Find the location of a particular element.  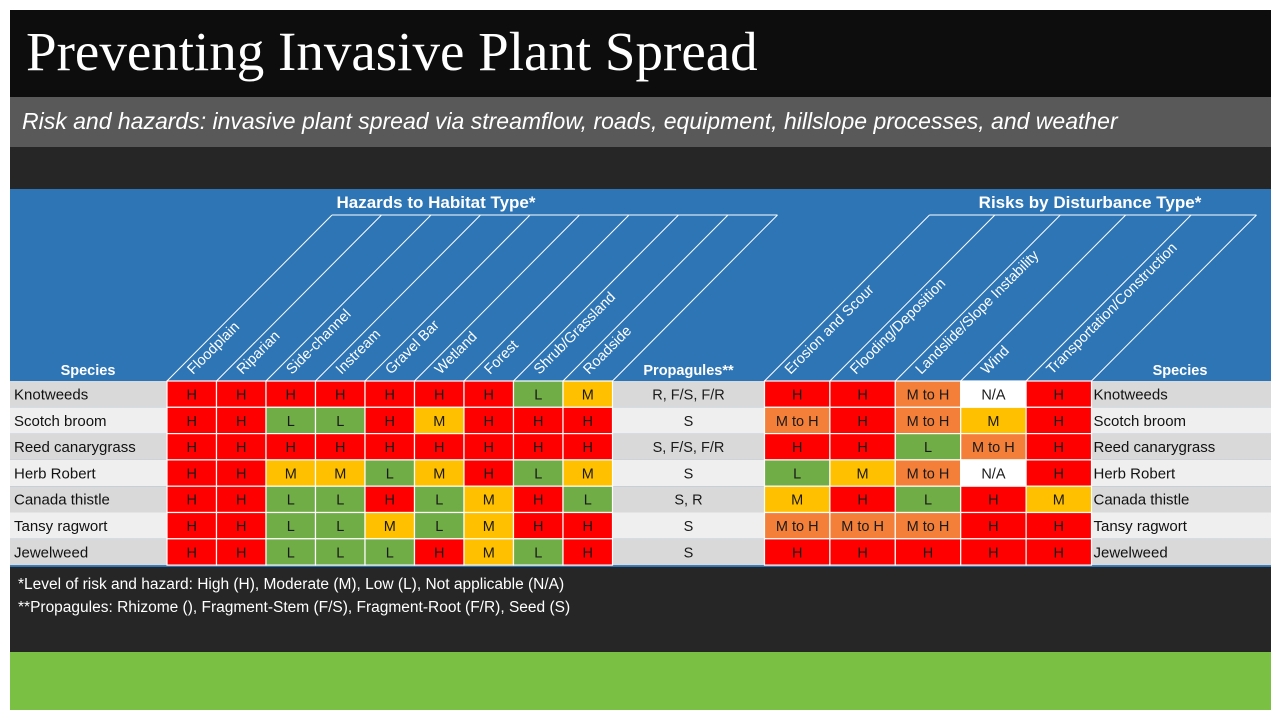

risk-value: M is located at coordinates (863, 474).